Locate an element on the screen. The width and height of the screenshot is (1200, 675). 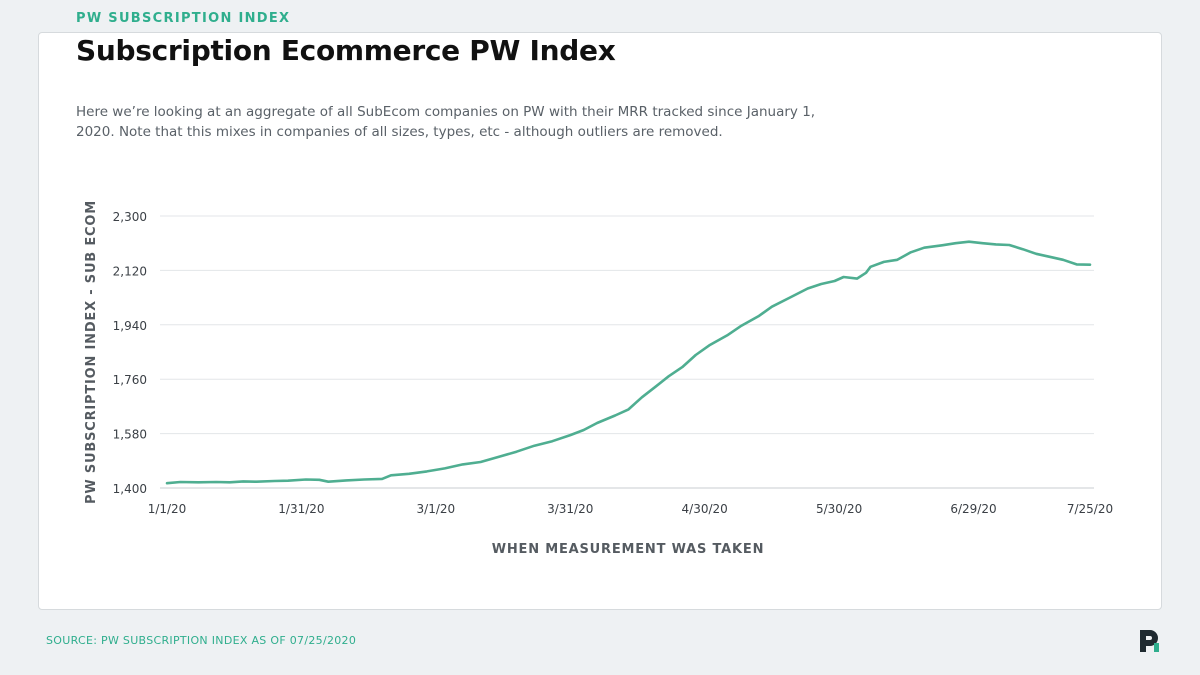
y-tick-label: 2,120 is located at coordinates (130, 271).